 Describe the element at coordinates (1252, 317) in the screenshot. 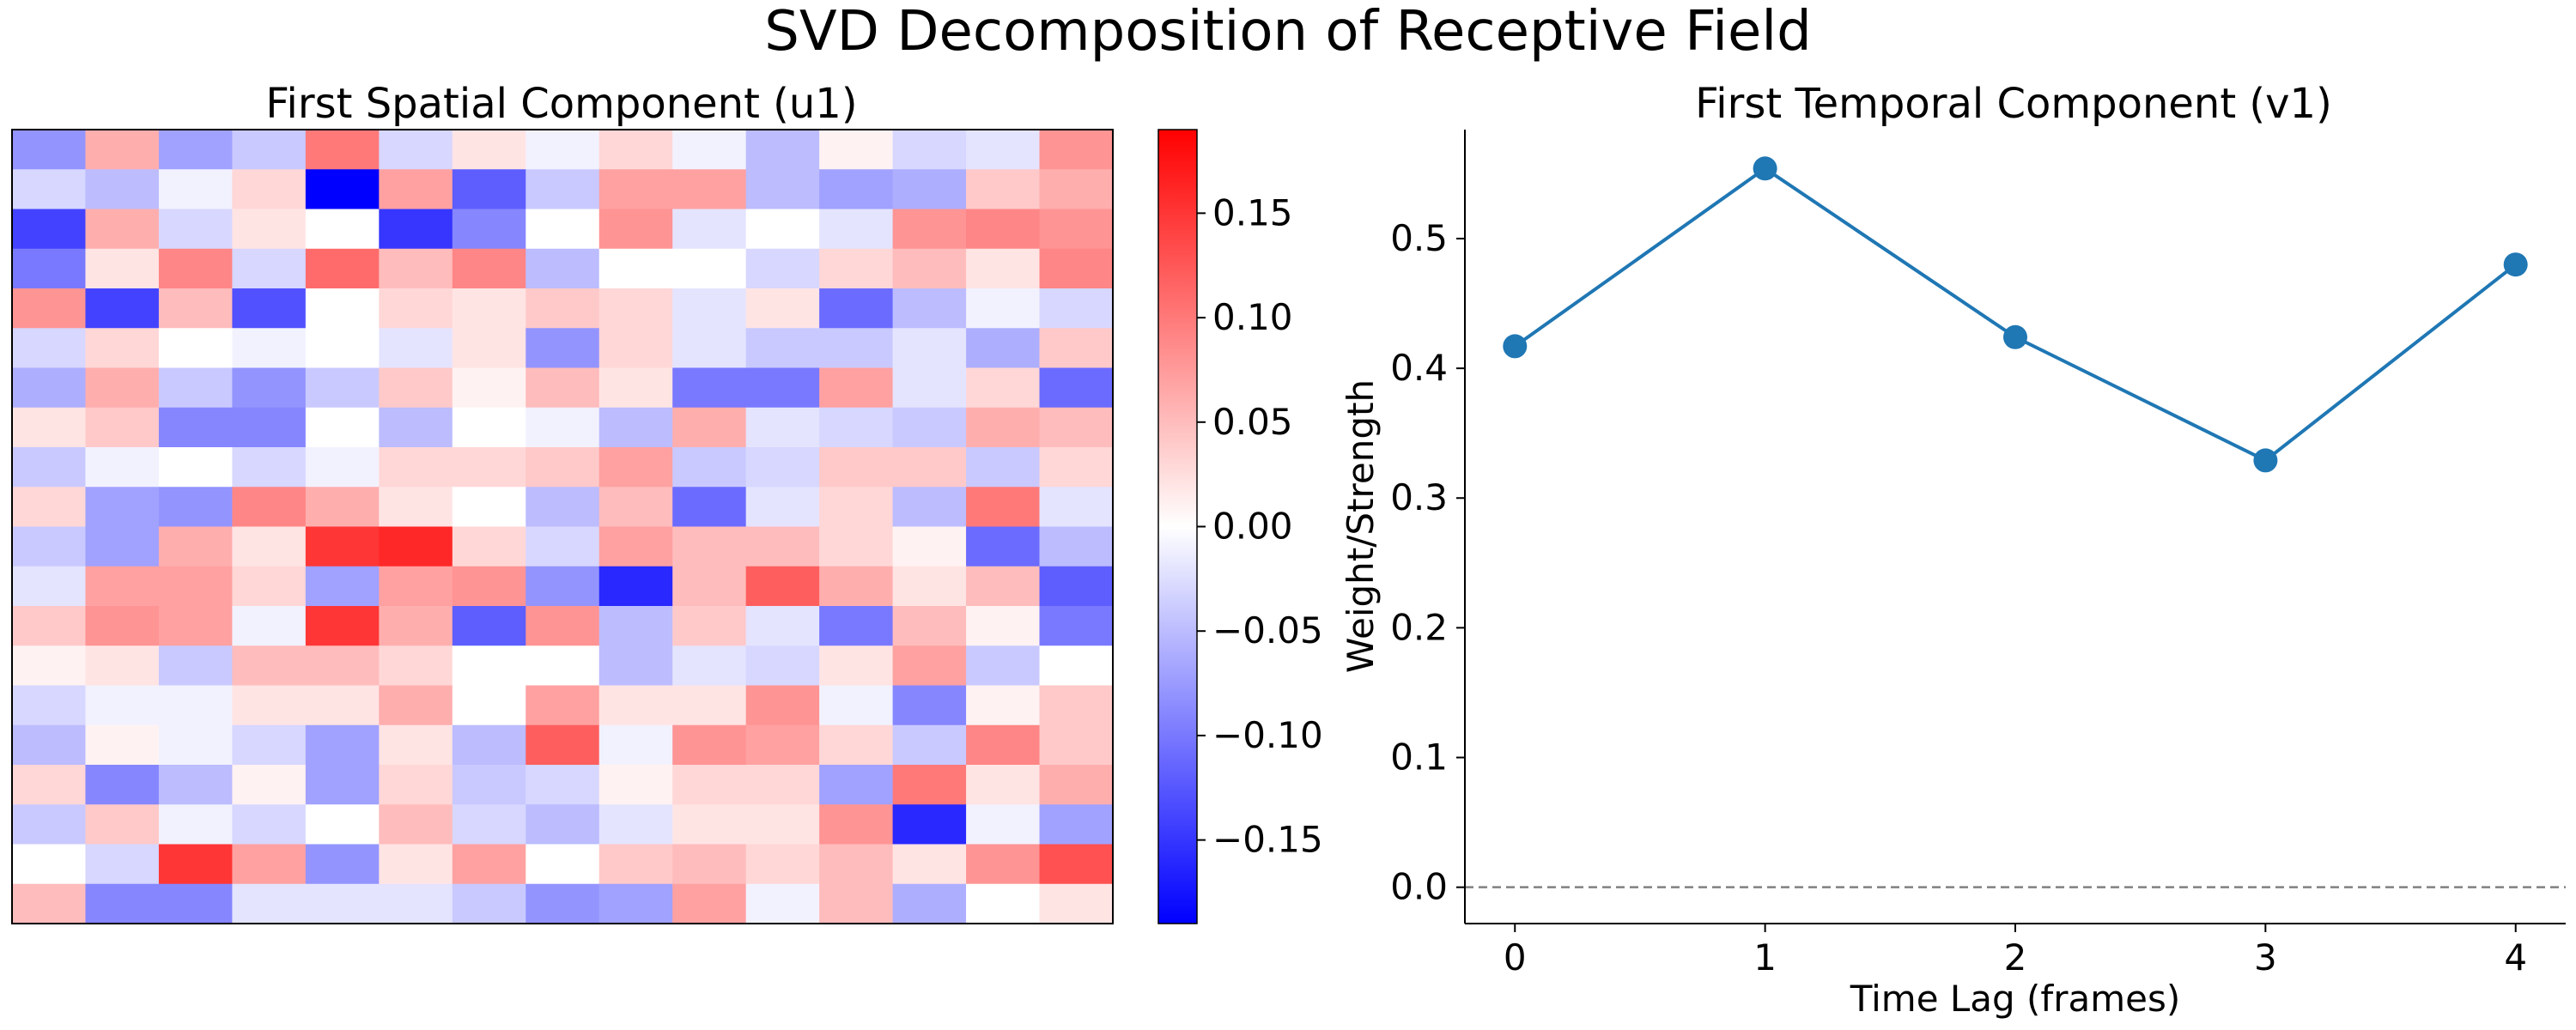

I see `colorbar-tick-label: 0.10` at that location.